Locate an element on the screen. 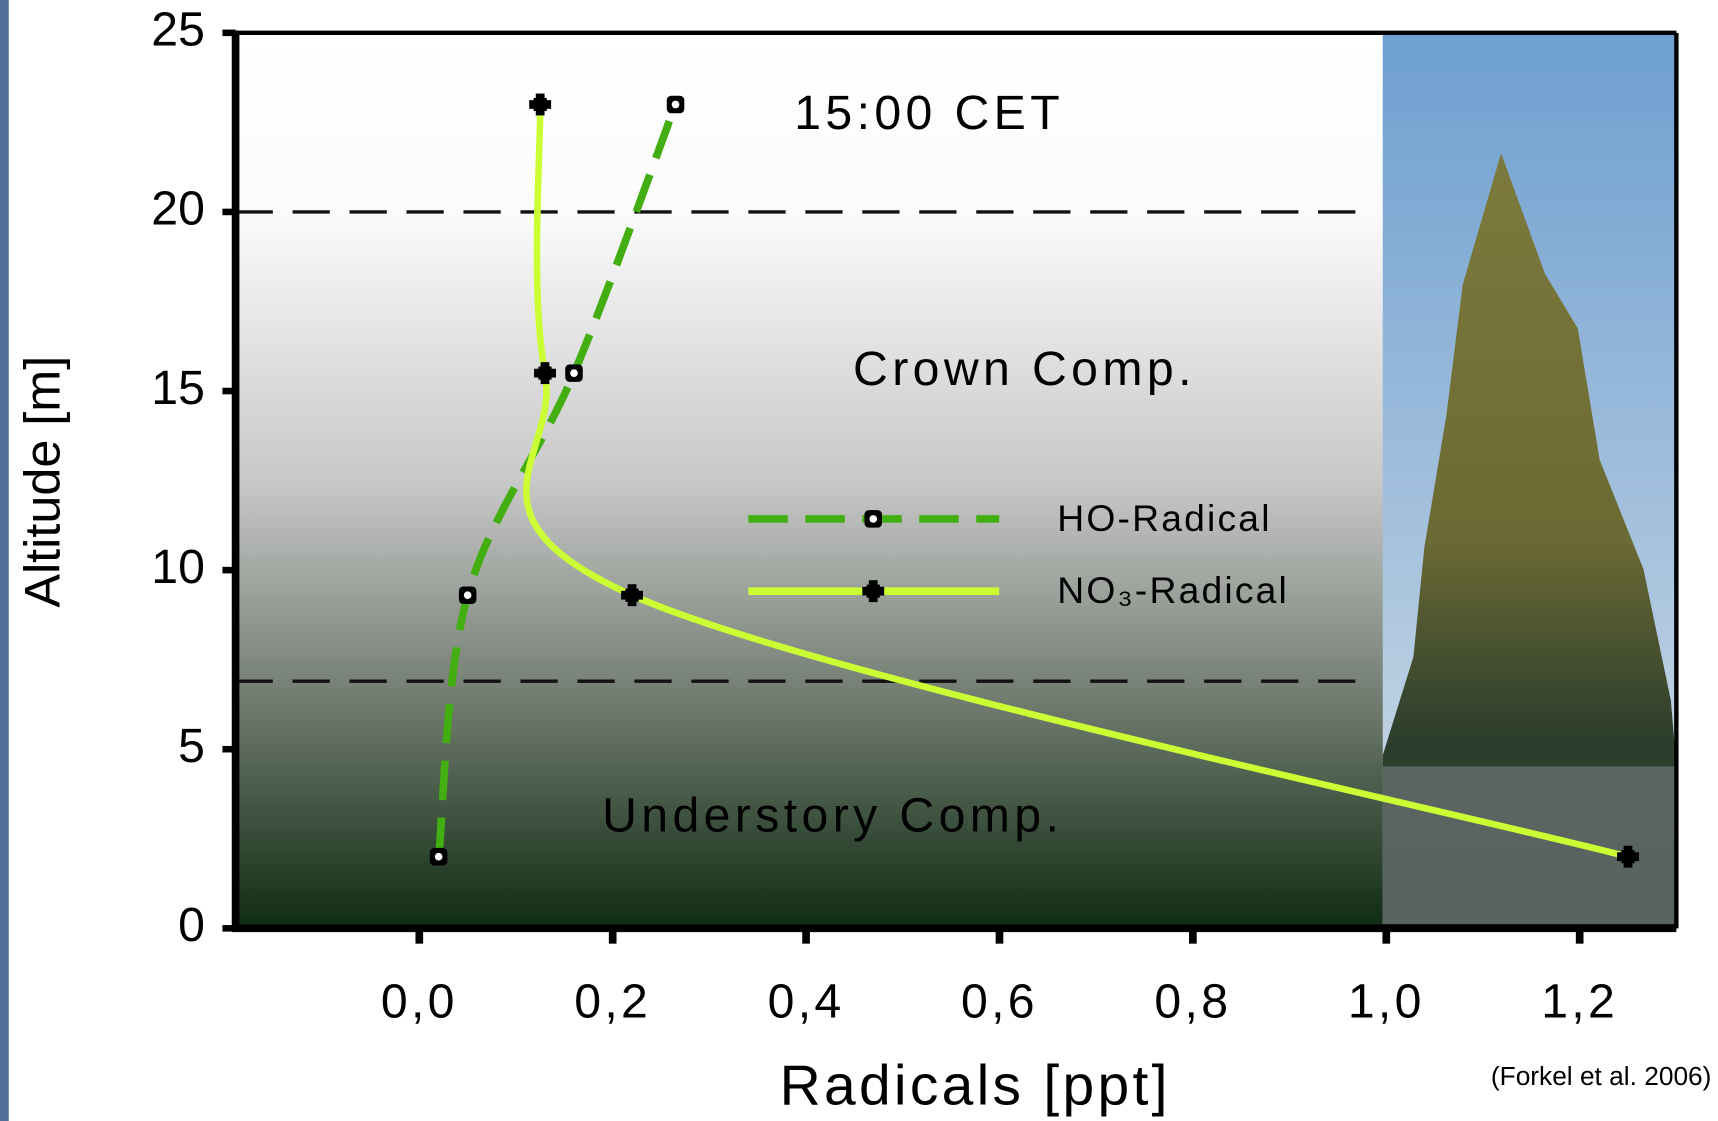  x-tick-label: 0,8 is located at coordinates (1192, 1002).